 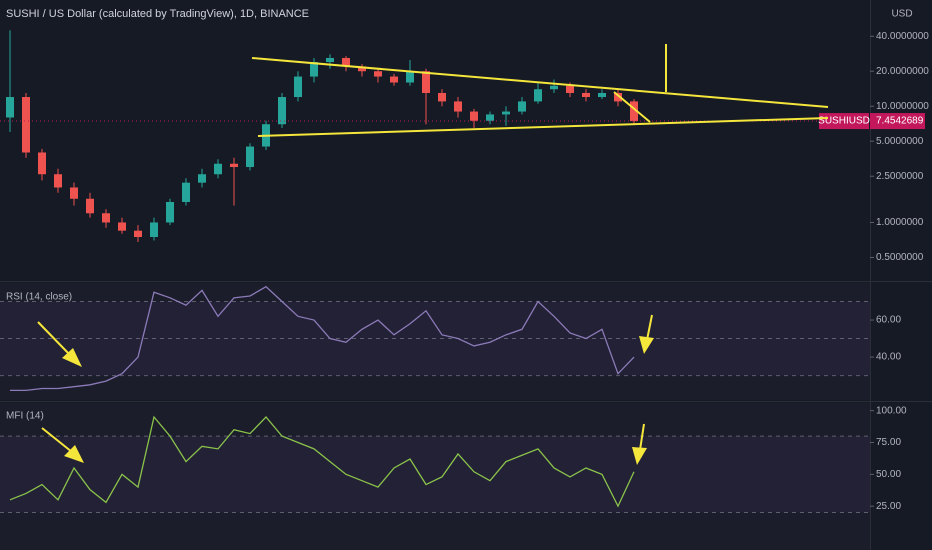 I want to click on symbol-label: SUSHIUSD, so click(x=844, y=121).